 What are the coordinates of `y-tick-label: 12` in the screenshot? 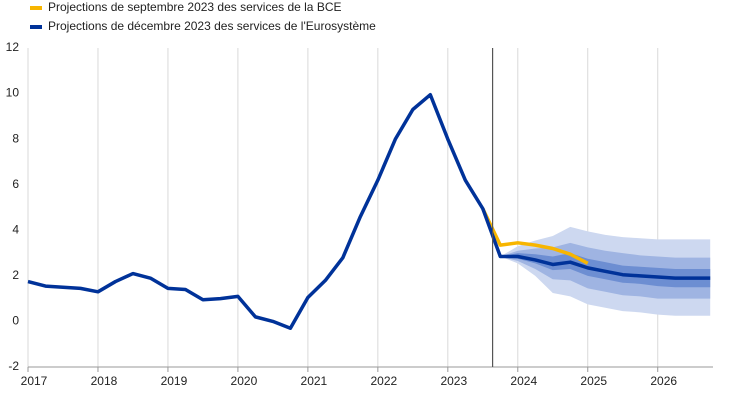 It's located at (13, 47).